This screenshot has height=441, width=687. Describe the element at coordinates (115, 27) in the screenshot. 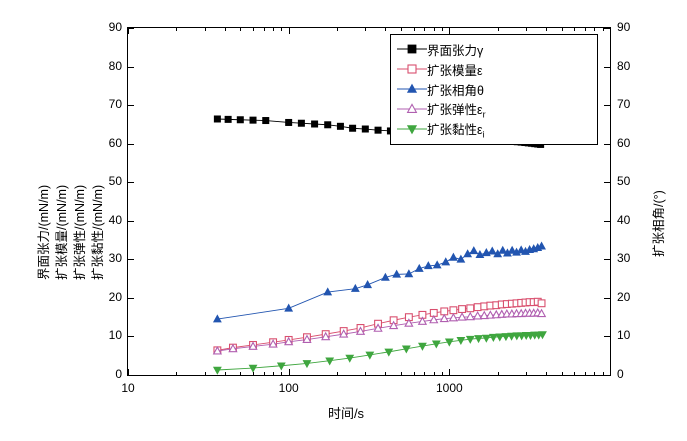

I see `axis-tick-label: 90` at that location.